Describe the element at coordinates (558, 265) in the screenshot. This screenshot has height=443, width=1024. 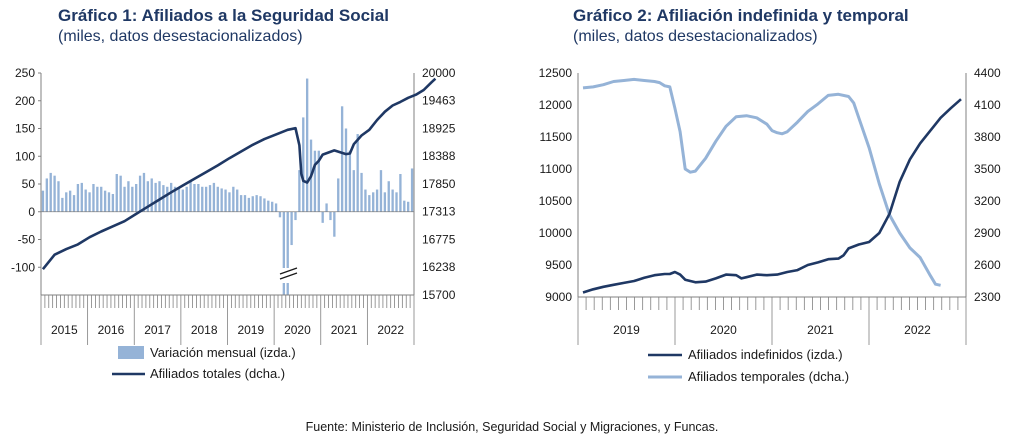
I see `y-left-tick-label: 9500` at that location.